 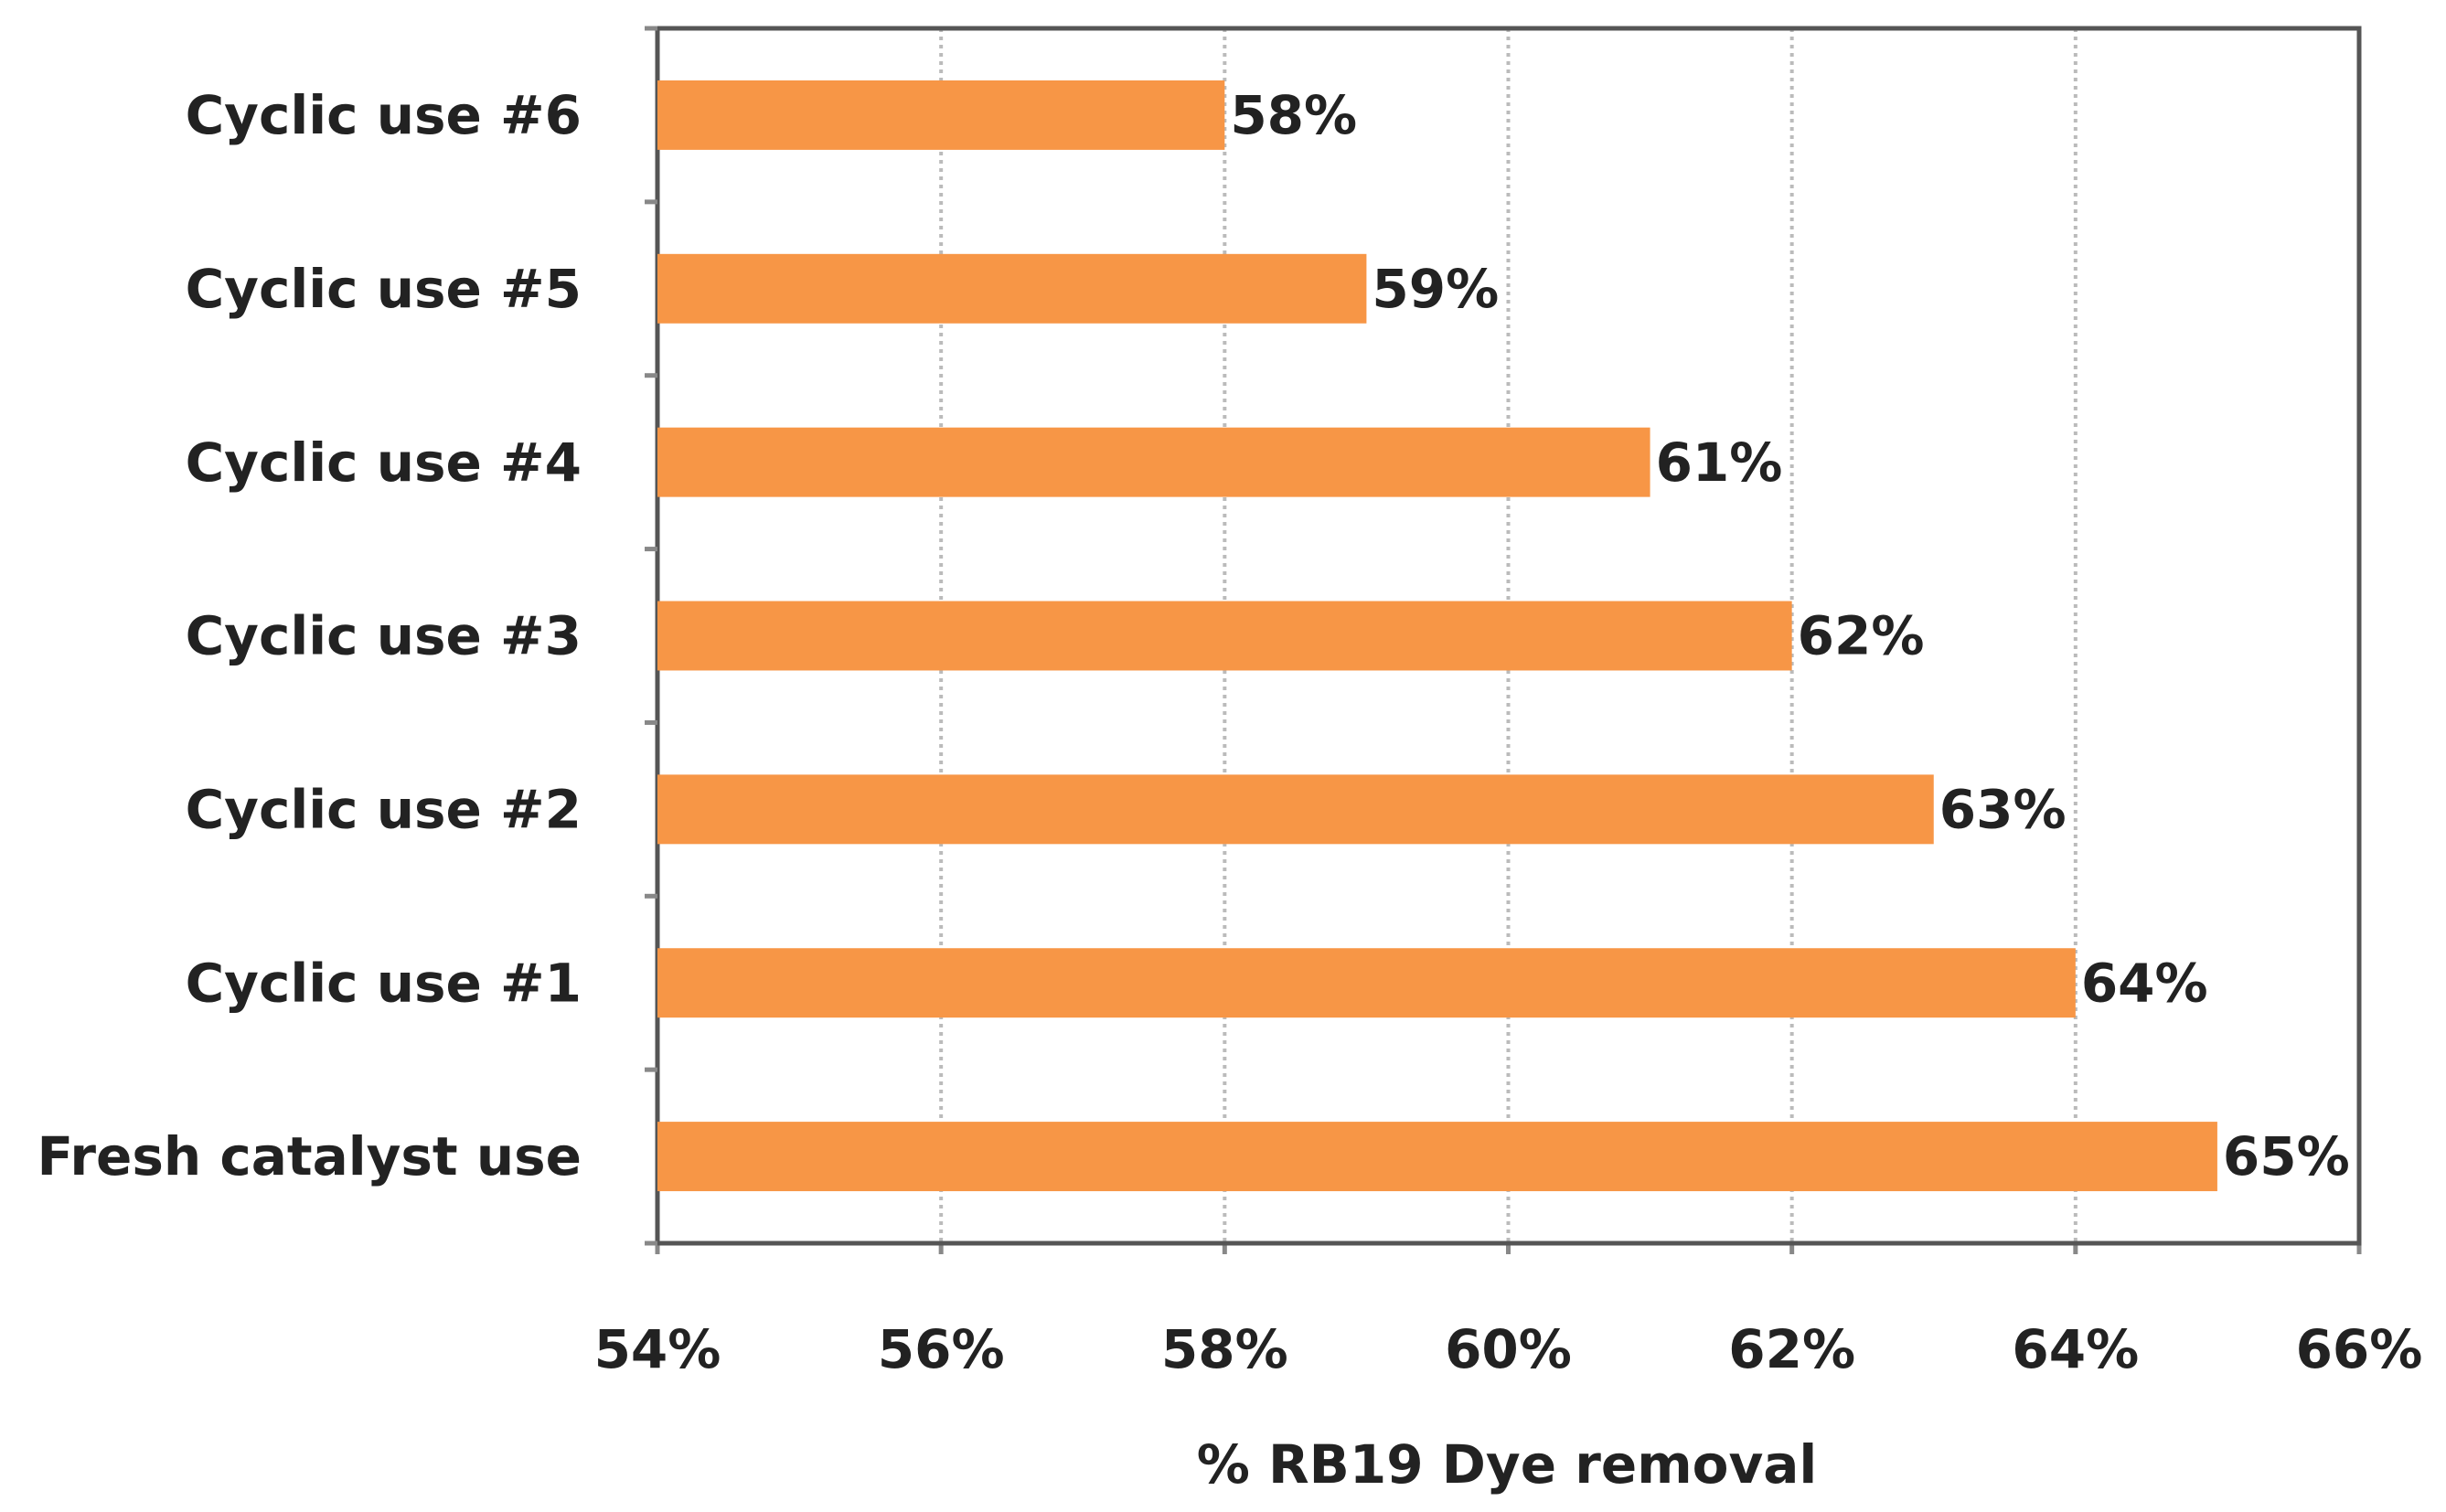 I want to click on y-tick-label: Cyclic use #2, so click(x=384, y=809).